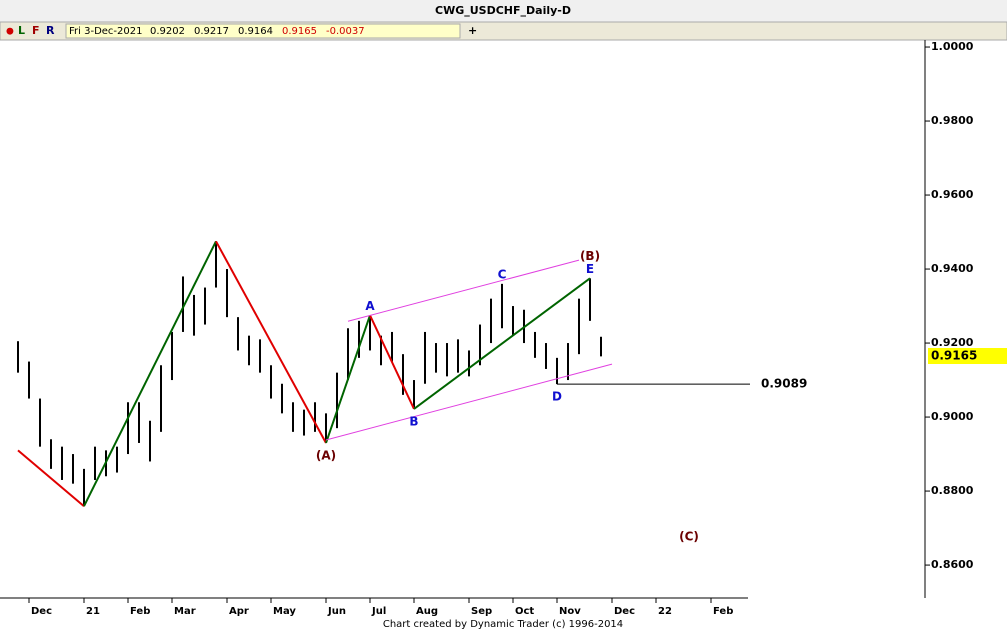  Describe the element at coordinates (689, 536) in the screenshot. I see `target-label: (C)` at that location.